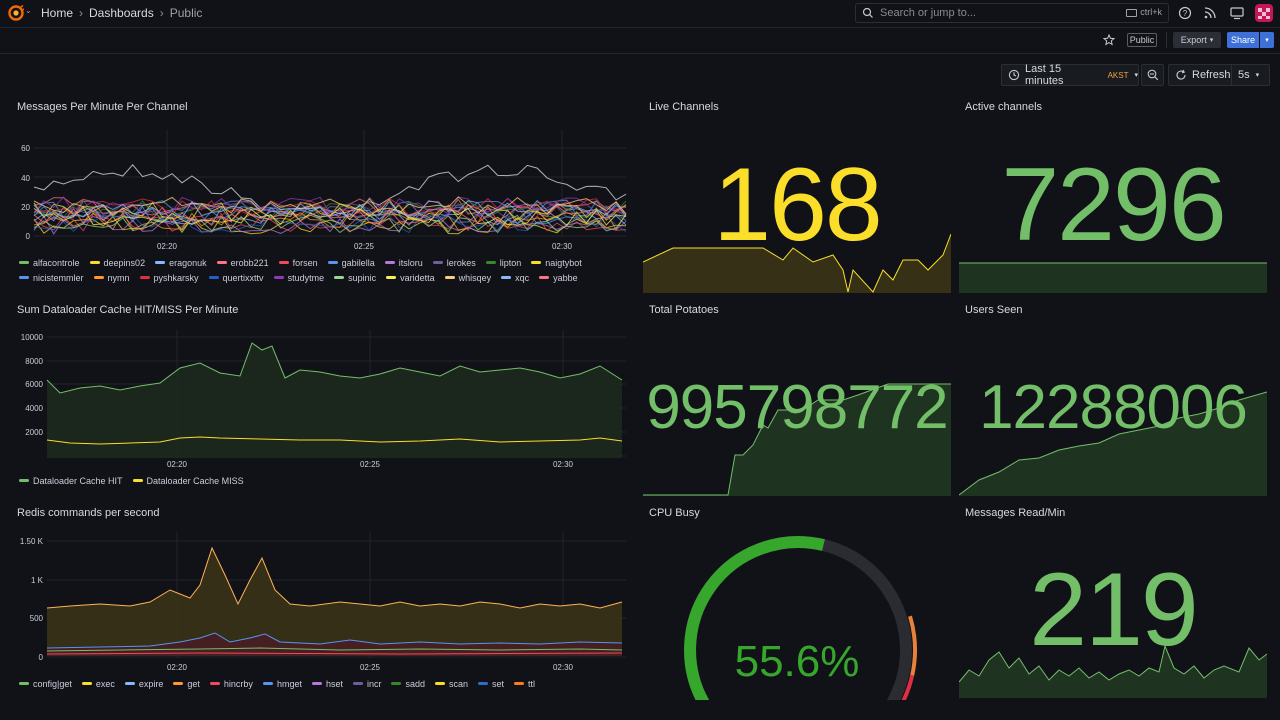 This screenshot has height=720, width=1280. I want to click on legend-label: deepins02, so click(124, 262).